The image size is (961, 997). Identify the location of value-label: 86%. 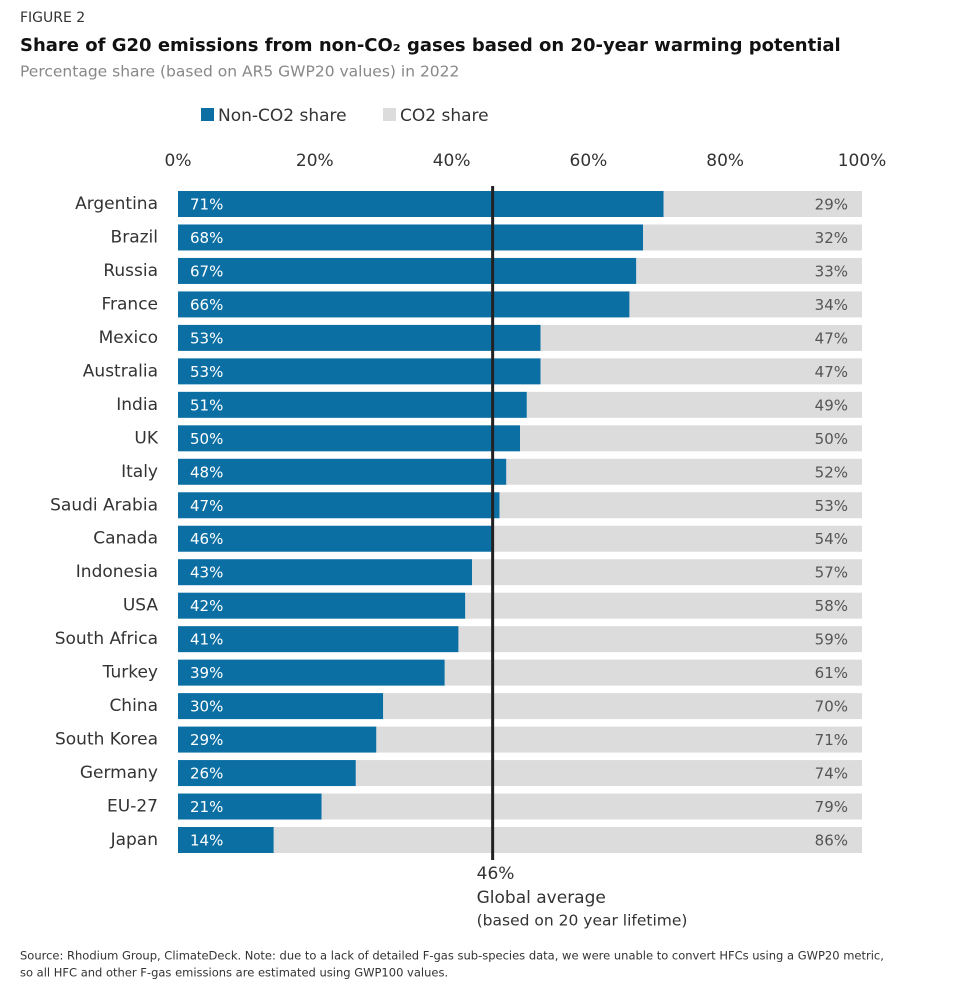
(831, 841).